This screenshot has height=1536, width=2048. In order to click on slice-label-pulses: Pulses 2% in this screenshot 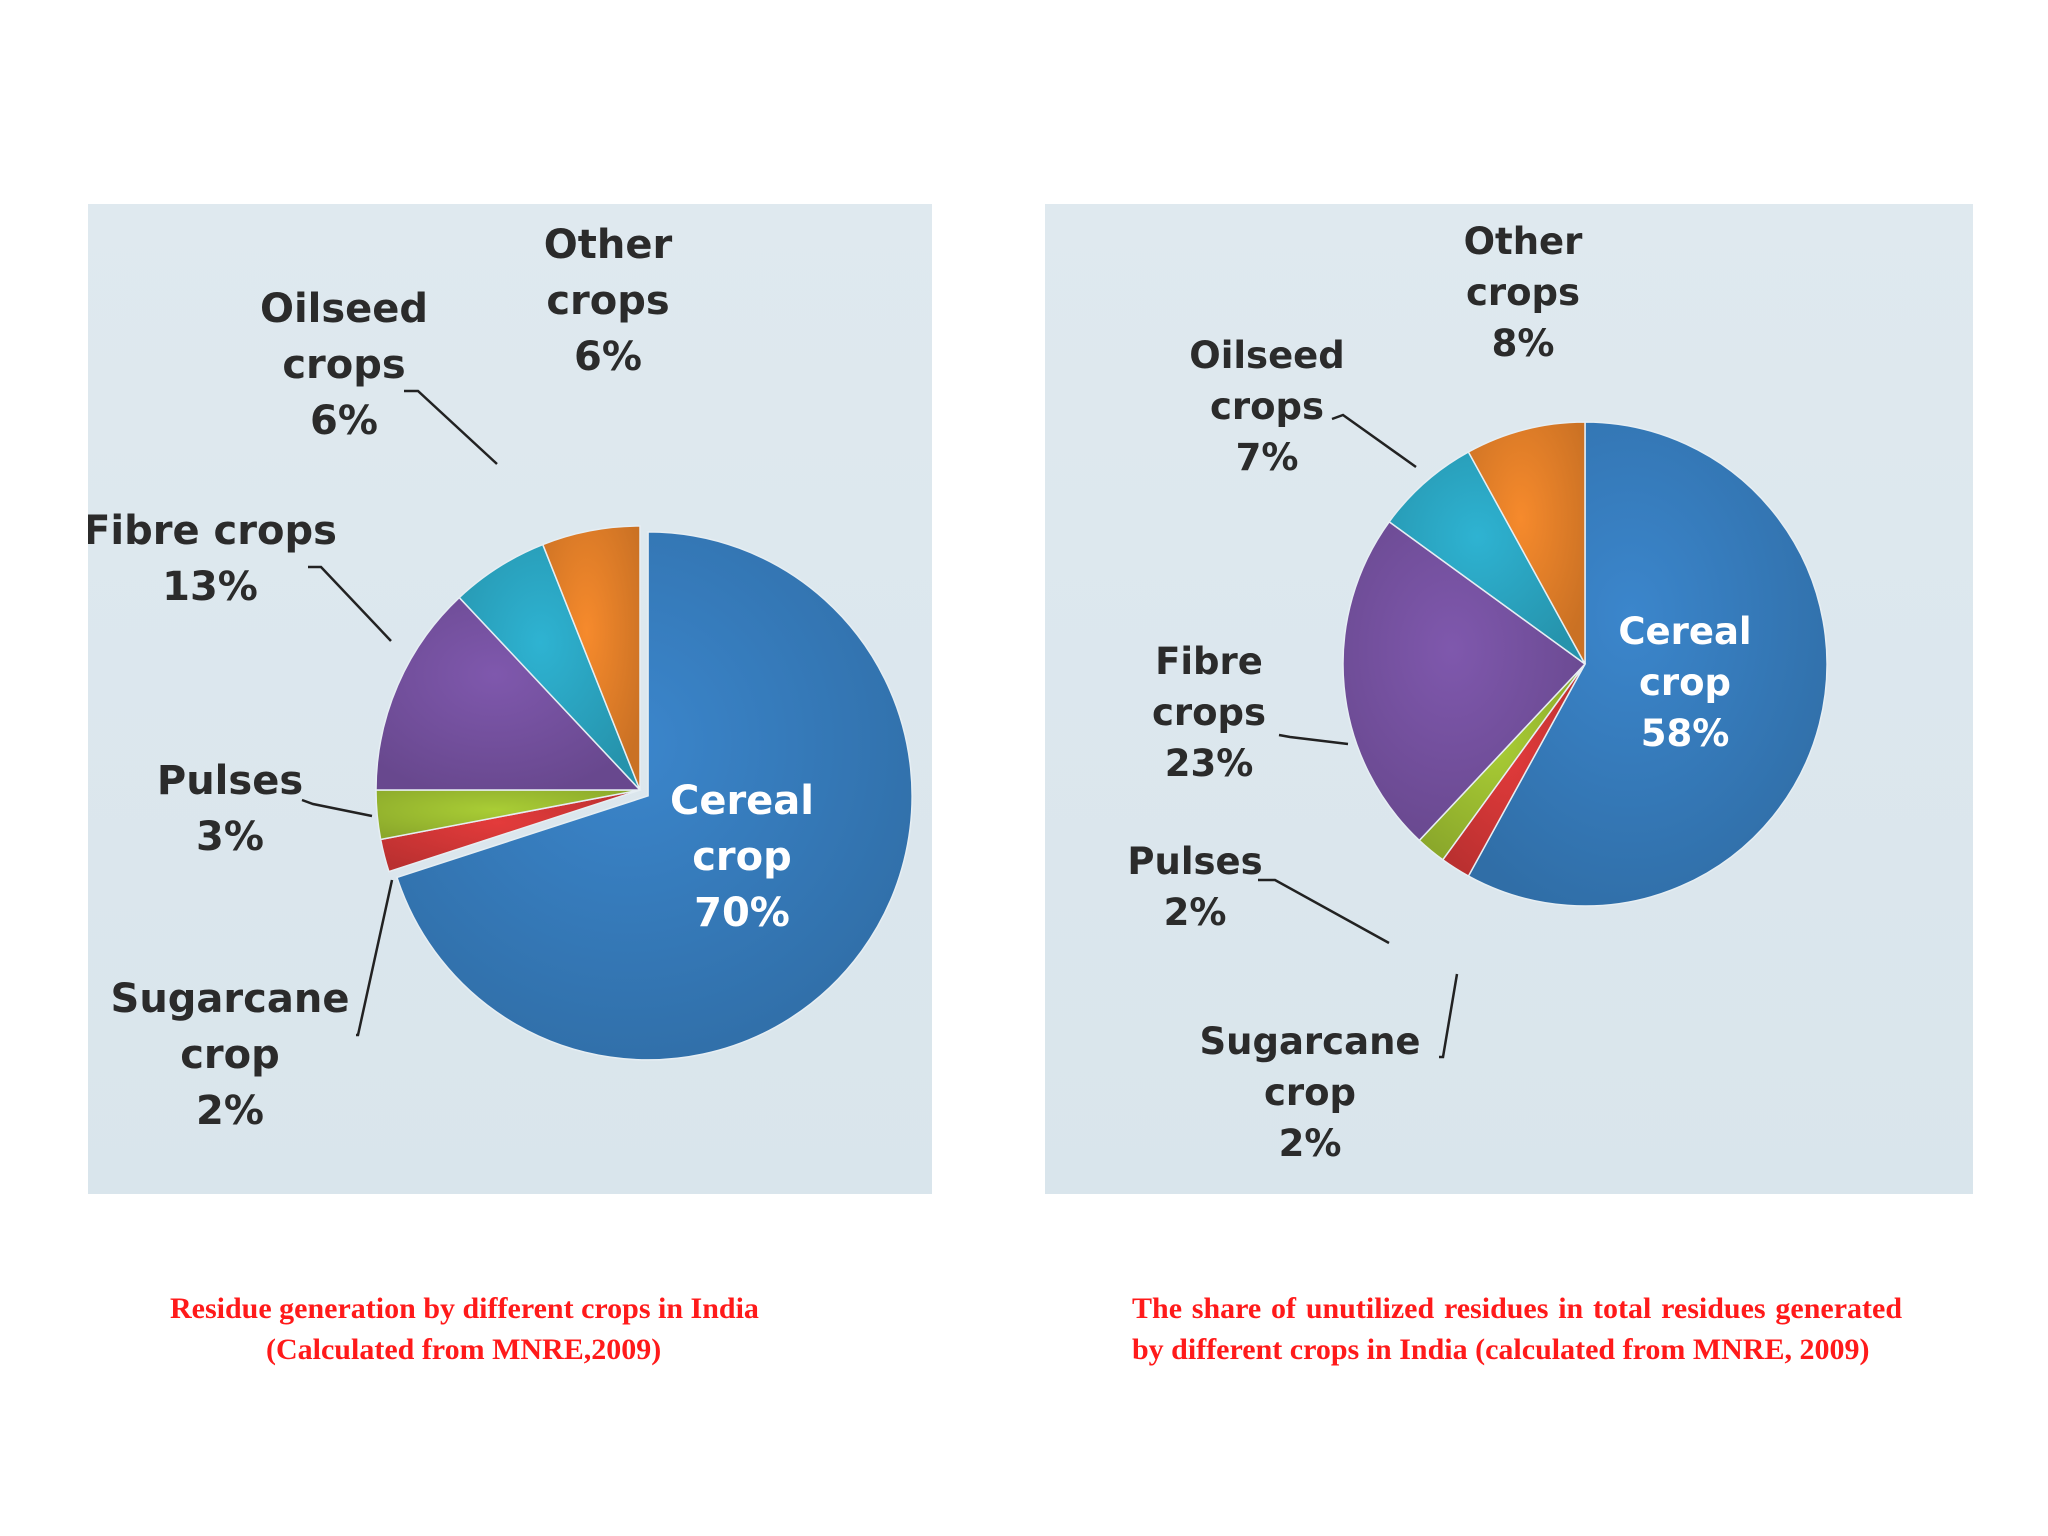, I will do `click(1194, 887)`.